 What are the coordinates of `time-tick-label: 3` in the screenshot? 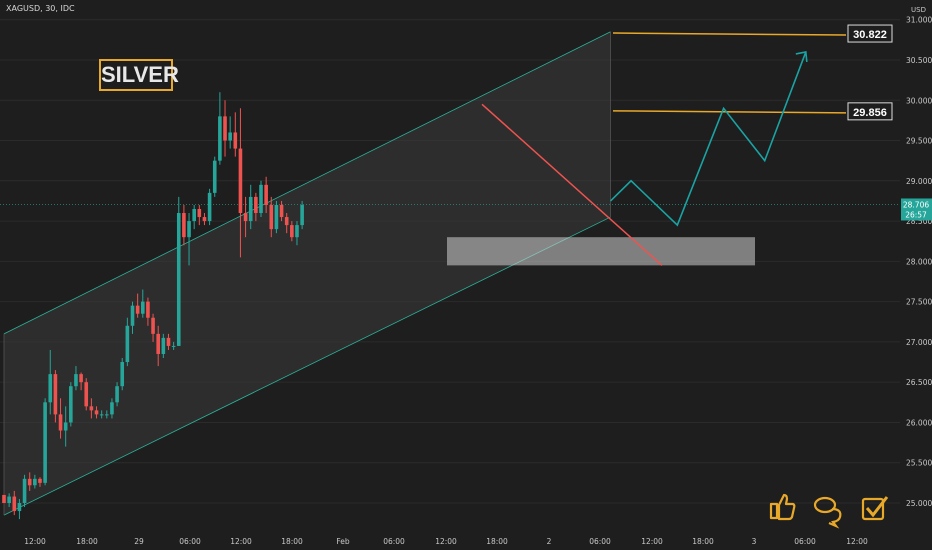 It's located at (754, 541).